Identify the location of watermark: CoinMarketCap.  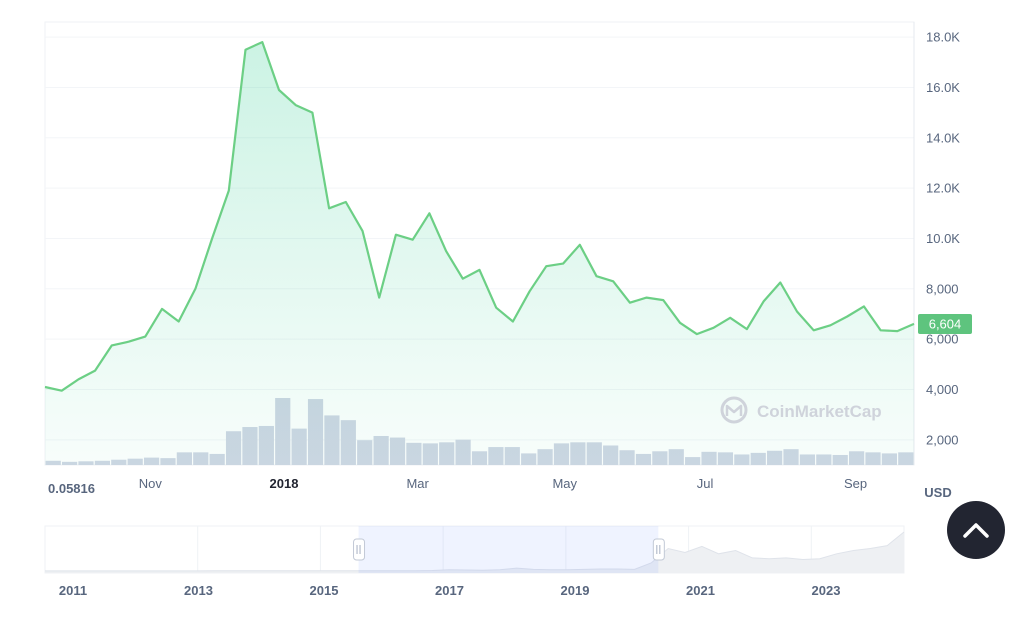
(801, 410).